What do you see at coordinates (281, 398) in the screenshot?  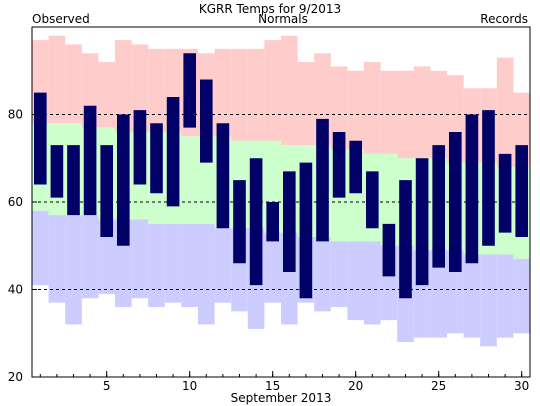 I see `x-axis-label: September 2013` at bounding box center [281, 398].